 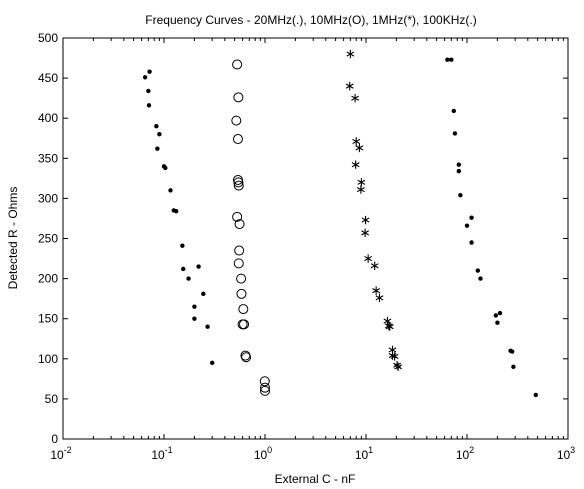 What do you see at coordinates (48, 359) in the screenshot?
I see `y-tick-label: 100` at bounding box center [48, 359].